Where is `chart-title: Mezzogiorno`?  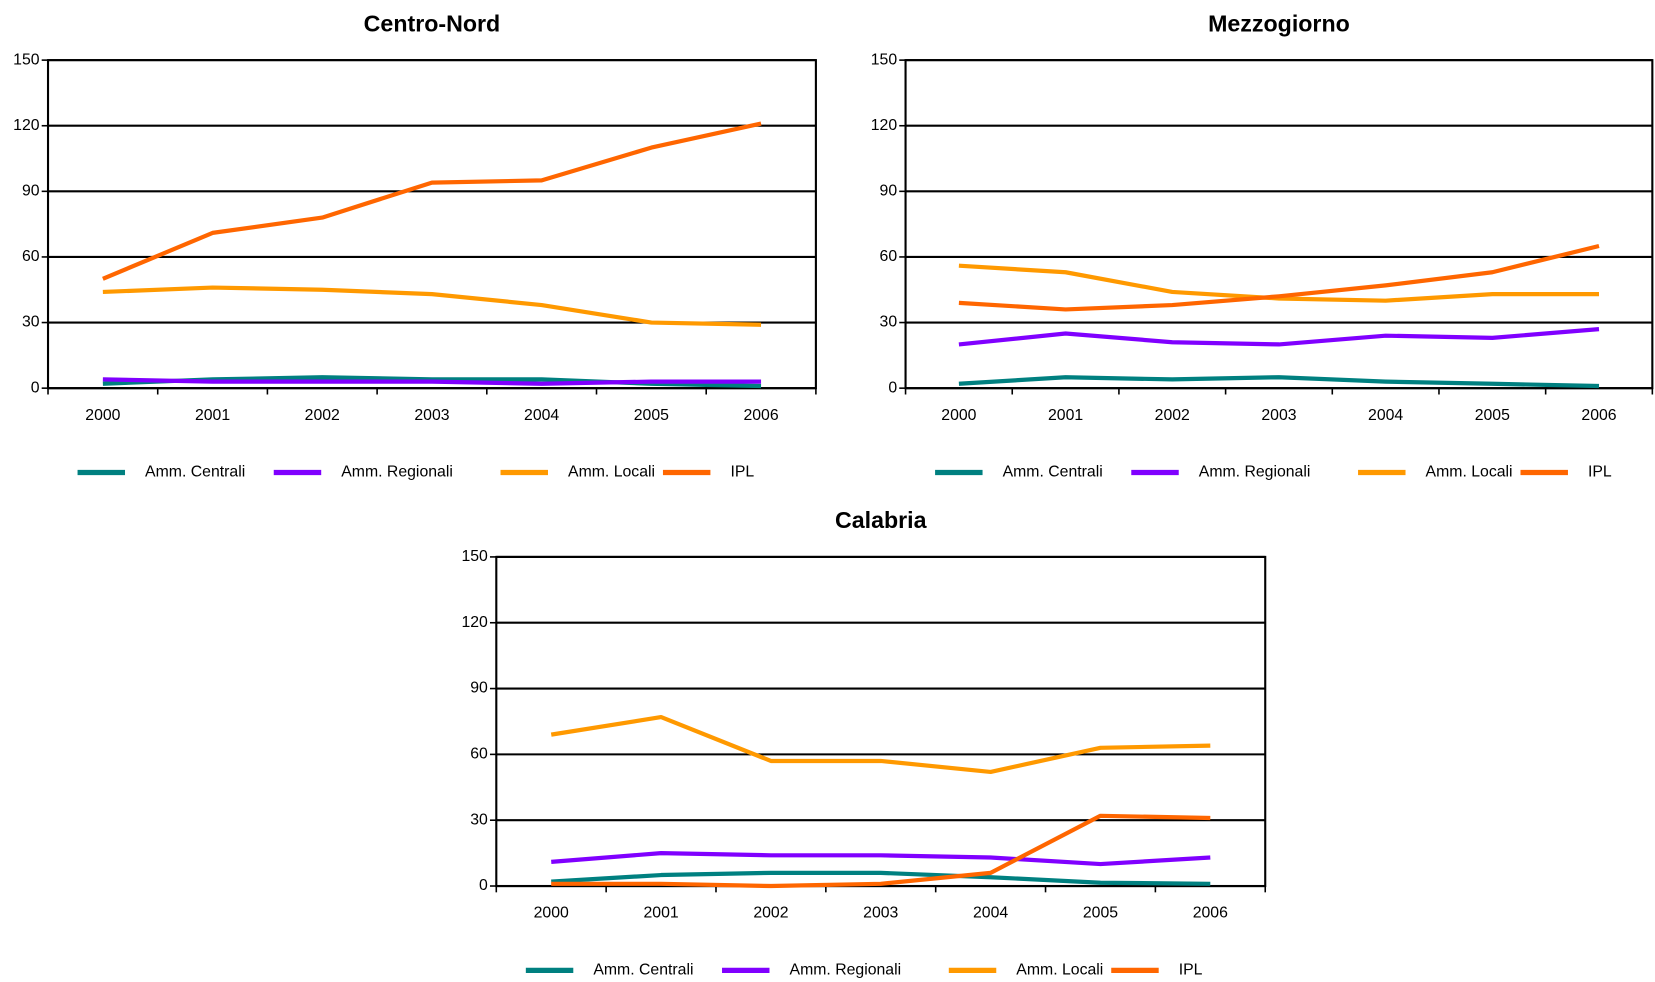
chart-title: Mezzogiorno is located at coordinates (1279, 23).